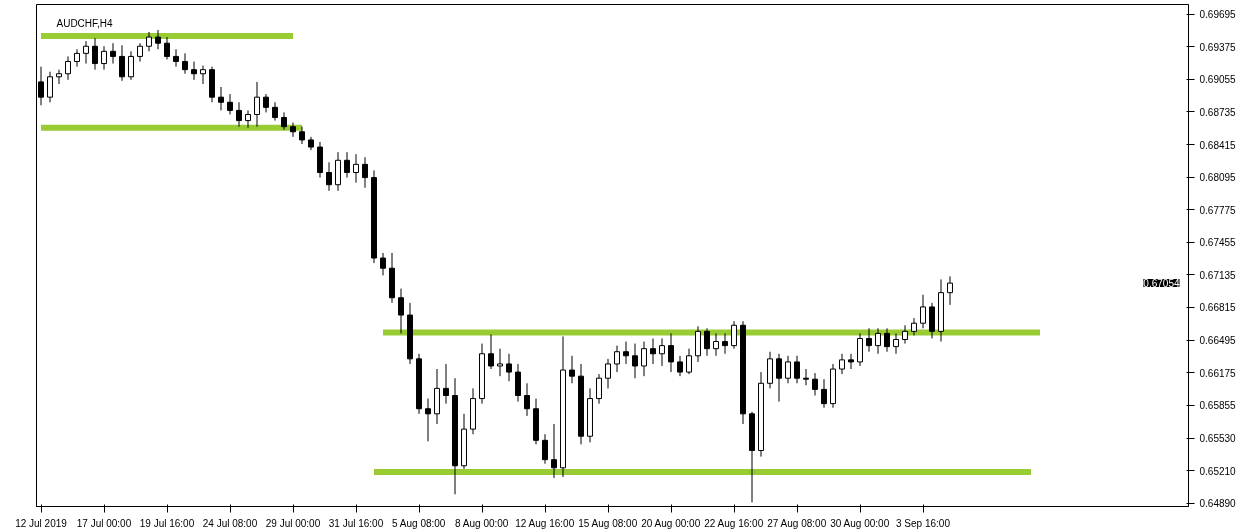  I want to click on y-tick-label: 0.65530, so click(1218, 439).